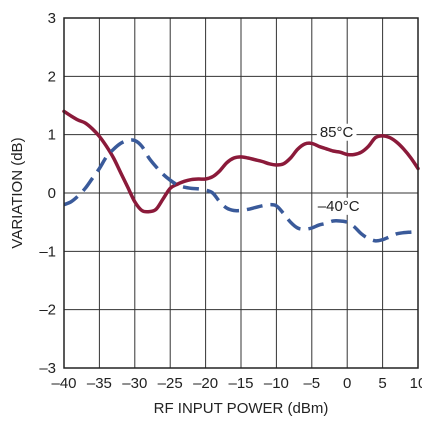 The image size is (422, 423). I want to click on series-annotation: 85°C, so click(337, 132).